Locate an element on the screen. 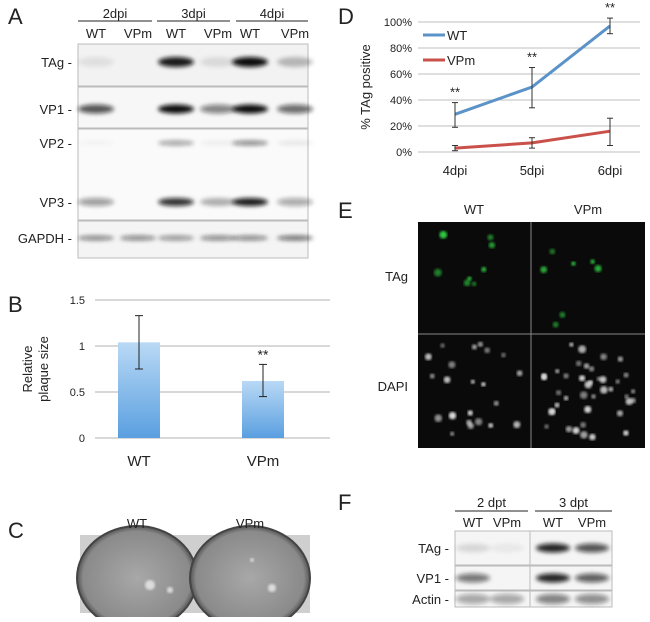  x-tick-label: VPm is located at coordinates (263, 461).